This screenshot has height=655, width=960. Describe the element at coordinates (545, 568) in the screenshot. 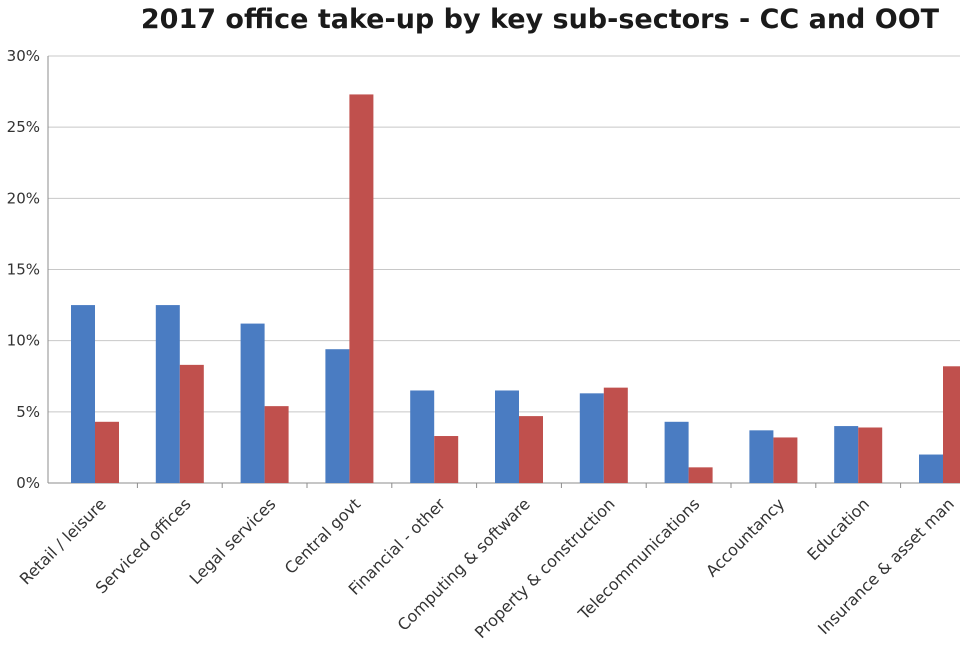

I see `category-label: Property & construction` at that location.